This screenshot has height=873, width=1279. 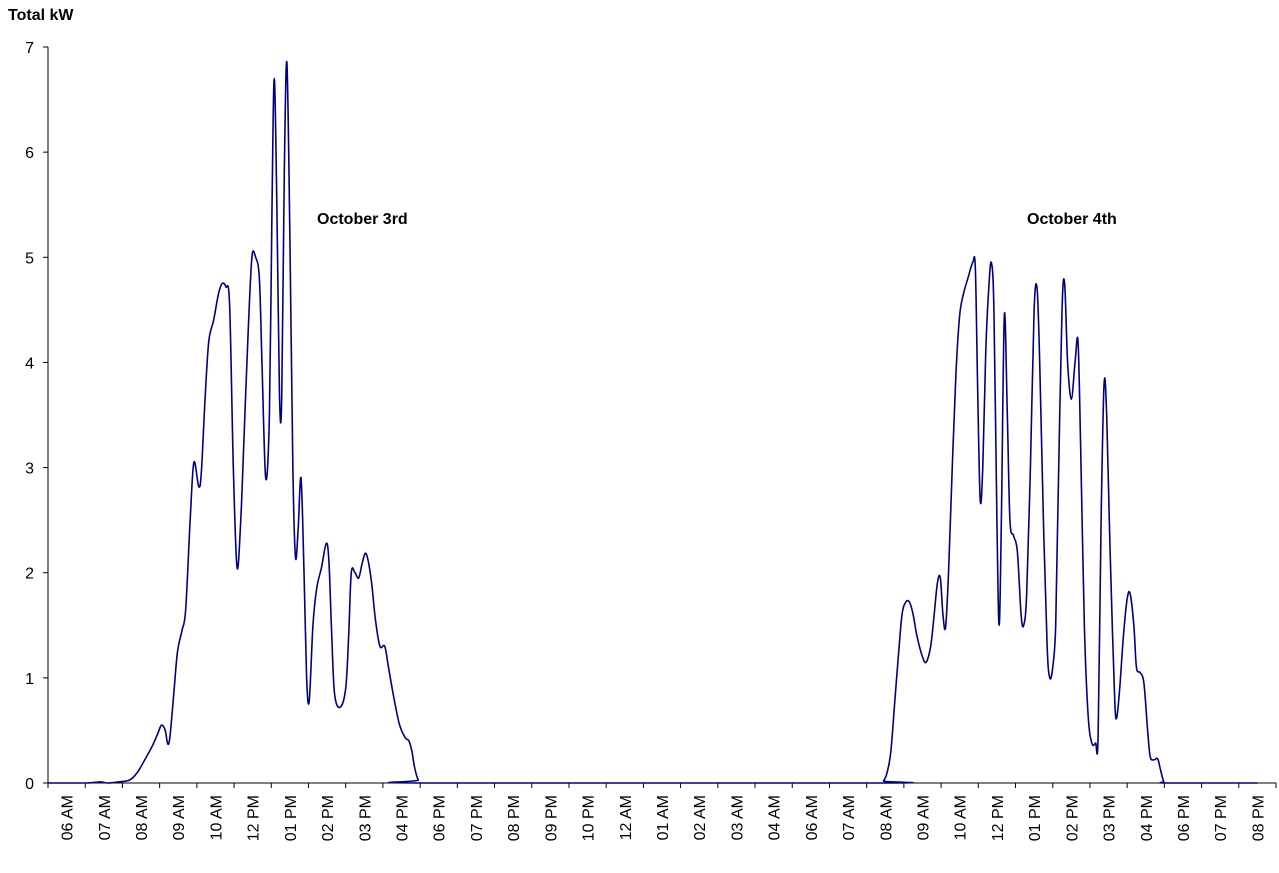 What do you see at coordinates (41, 15) in the screenshot?
I see `y-axis-title: Total kW` at bounding box center [41, 15].